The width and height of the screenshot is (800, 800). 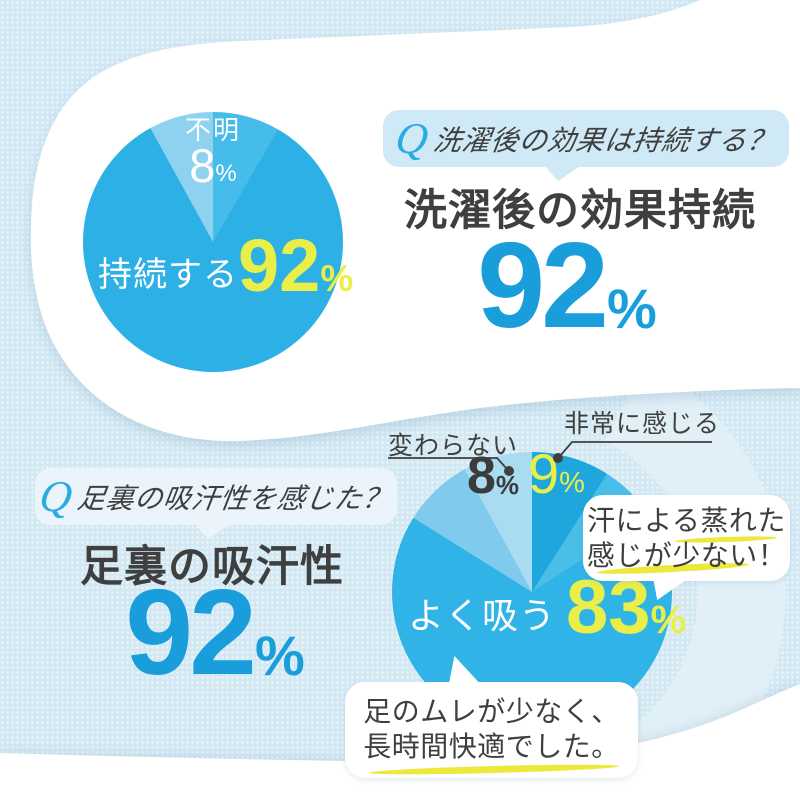 What do you see at coordinates (191, 632) in the screenshot?
I see `section-2-big-value: 92` at bounding box center [191, 632].